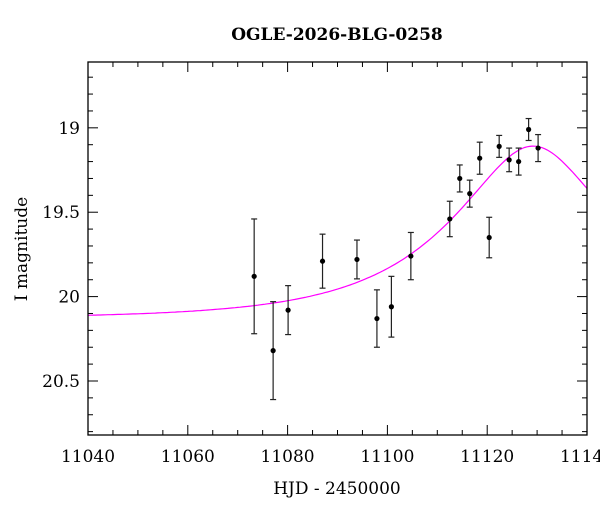 This screenshot has height=517, width=600. I want to click on x-axis-label: HJD - 2450000, so click(337, 489).